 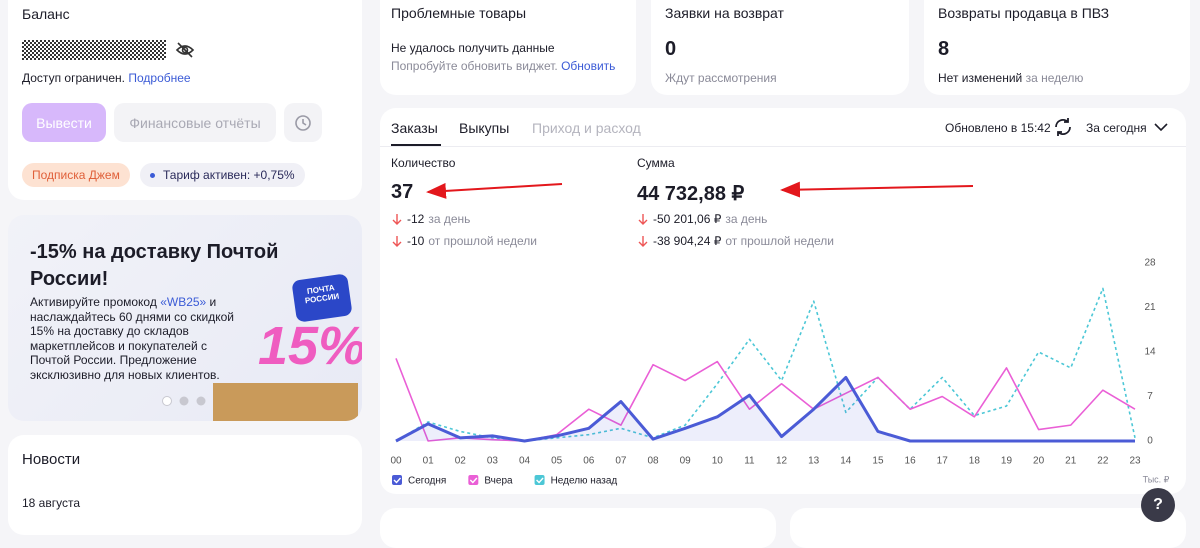 What do you see at coordinates (185, 485) in the screenshot?
I see `news-card: Новости 18 августа` at bounding box center [185, 485].